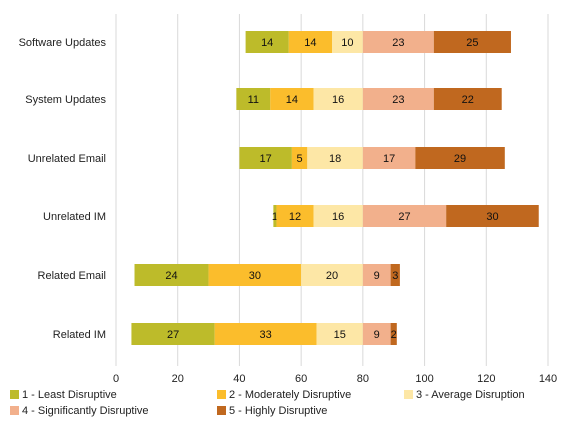  Describe the element at coordinates (63, 43) in the screenshot. I see `category-label: Software Updates` at that location.